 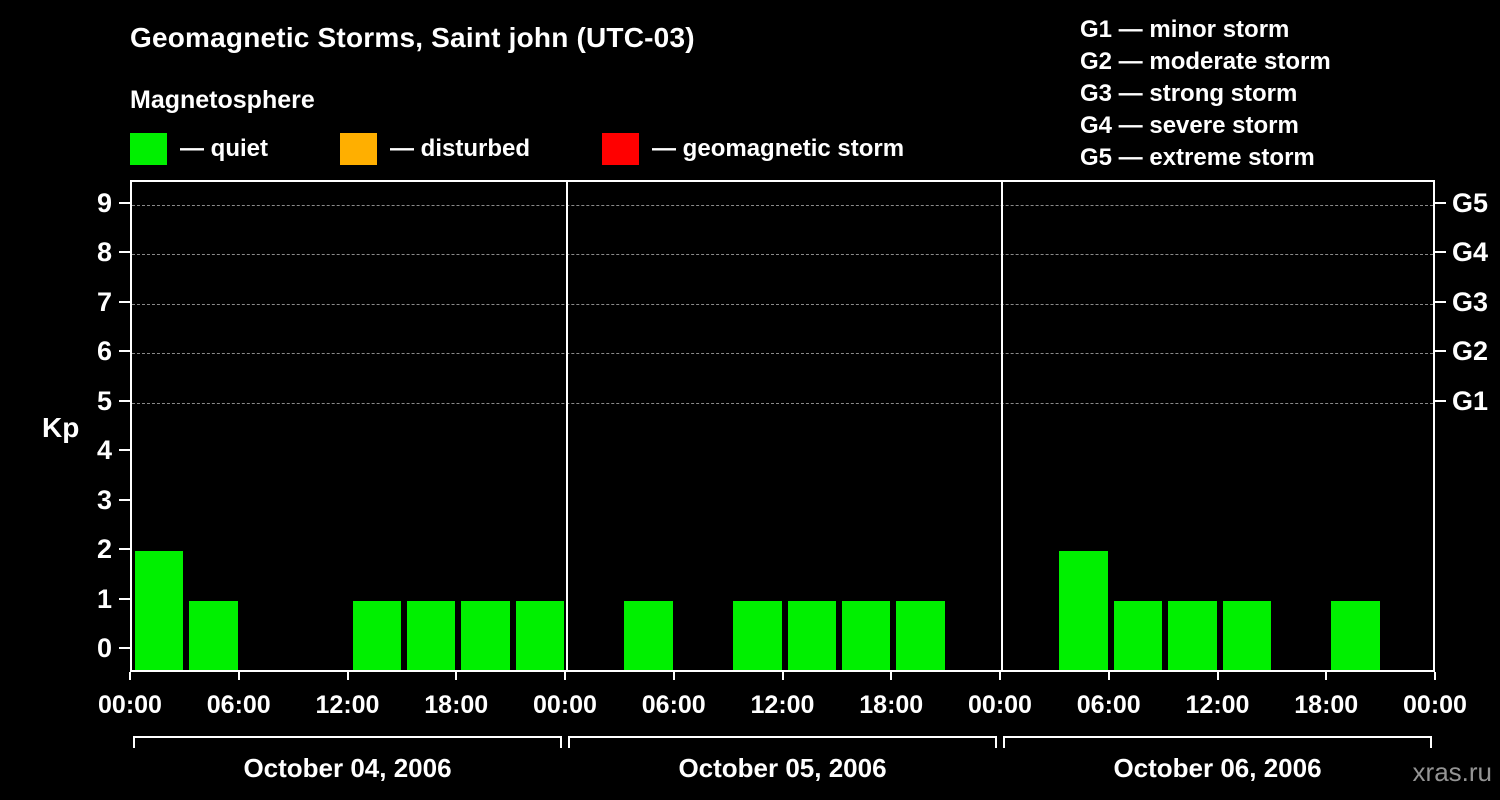 What do you see at coordinates (1470, 301) in the screenshot?
I see `g-tick-label: G3` at bounding box center [1470, 301].